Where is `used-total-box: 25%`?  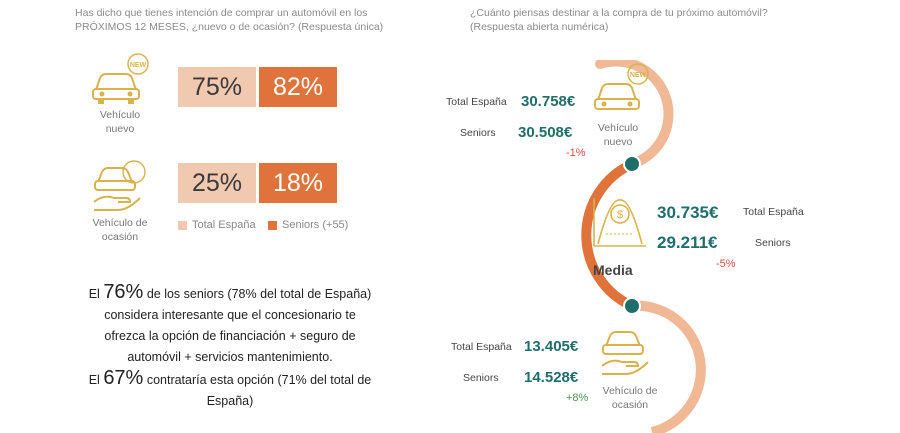
used-total-box: 25% is located at coordinates (217, 183).